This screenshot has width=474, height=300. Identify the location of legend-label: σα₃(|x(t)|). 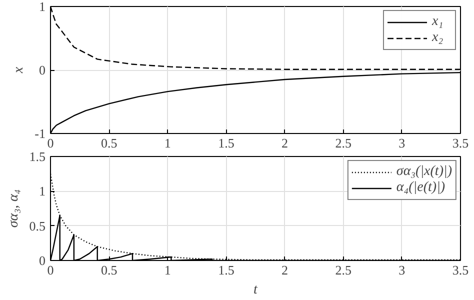
(424, 172).